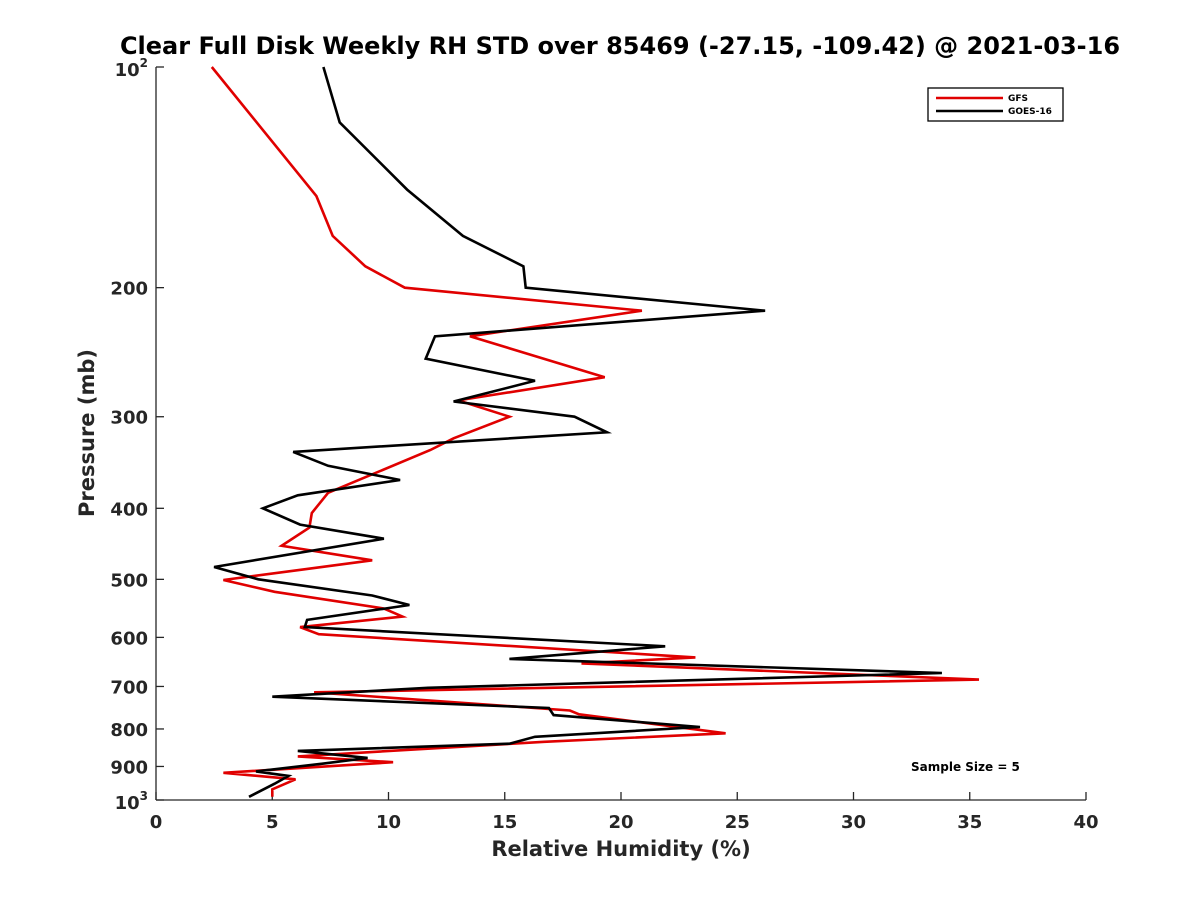 The image size is (1200, 900). I want to click on y-tick-label: 800, so click(129, 730).